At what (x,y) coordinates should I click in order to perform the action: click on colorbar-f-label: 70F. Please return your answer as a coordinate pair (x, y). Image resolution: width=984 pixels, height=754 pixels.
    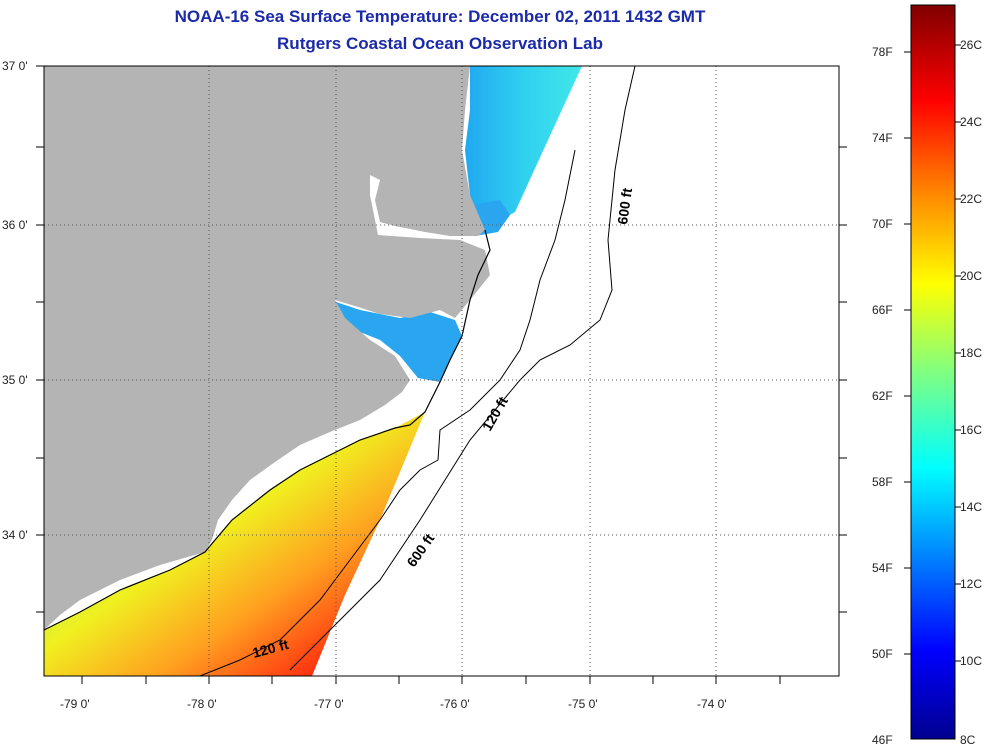
    Looking at the image, I should click on (882, 224).